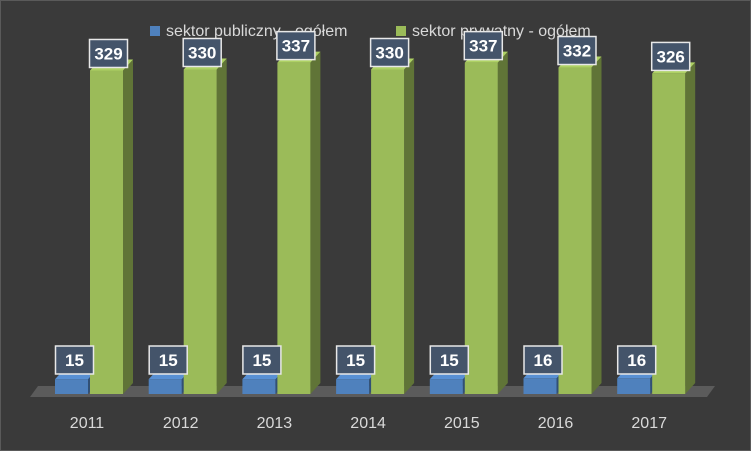  I want to click on data-label-public-2014-text: 15, so click(355, 360).